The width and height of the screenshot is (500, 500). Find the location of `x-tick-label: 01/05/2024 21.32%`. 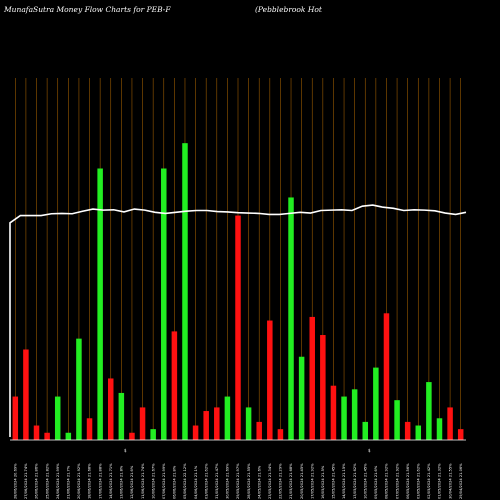

x-tick-label: 01/05/2024 21.32% is located at coordinates (440, 481).